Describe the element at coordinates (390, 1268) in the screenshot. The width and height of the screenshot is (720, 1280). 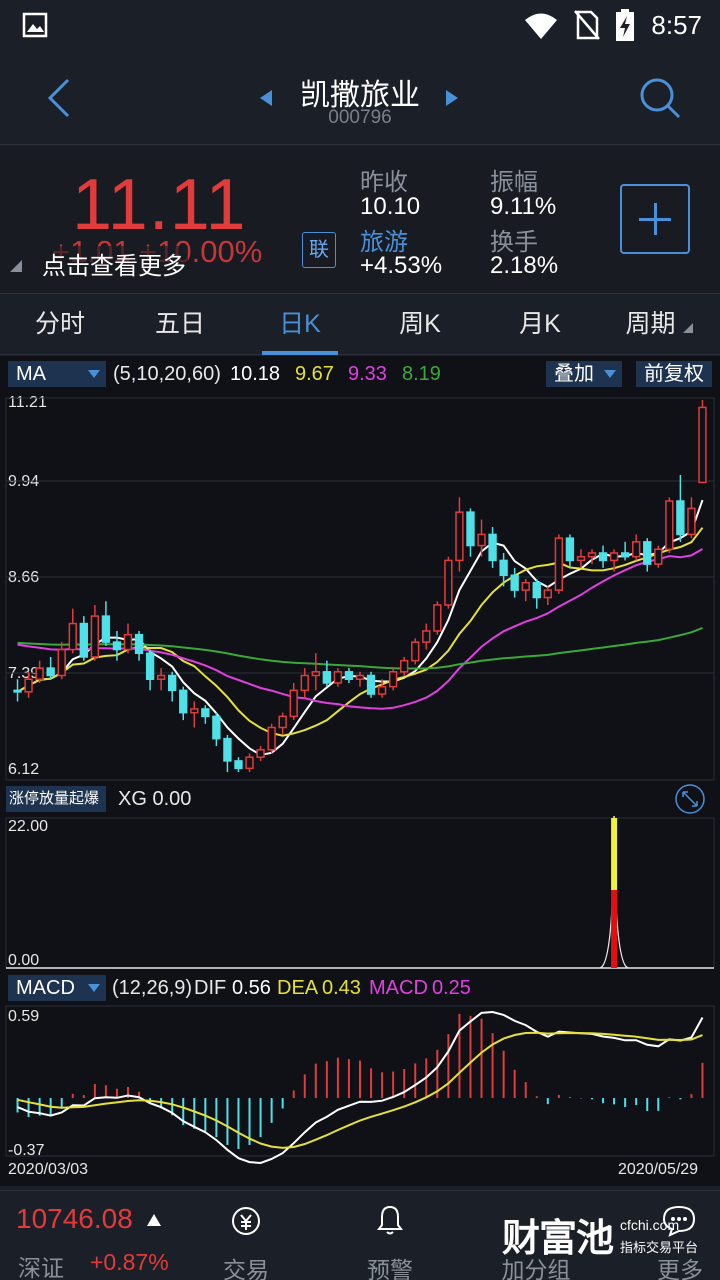
I see `nav-alert-label: 预警` at that location.